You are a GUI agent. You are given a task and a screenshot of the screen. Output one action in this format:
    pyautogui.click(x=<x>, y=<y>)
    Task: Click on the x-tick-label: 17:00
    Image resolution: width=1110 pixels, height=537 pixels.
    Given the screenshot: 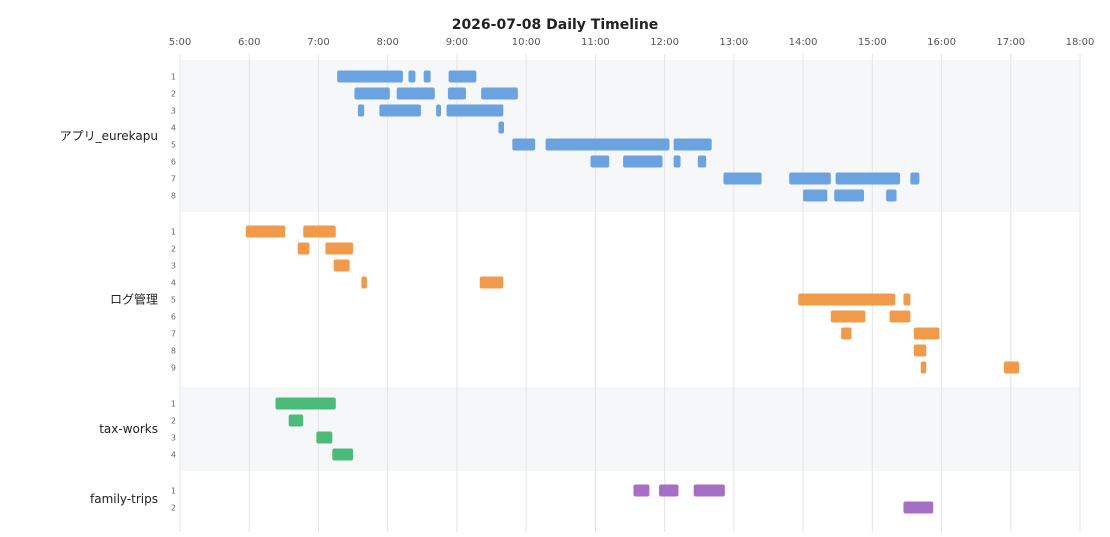 What is the action you would take?
    pyautogui.click(x=1010, y=42)
    